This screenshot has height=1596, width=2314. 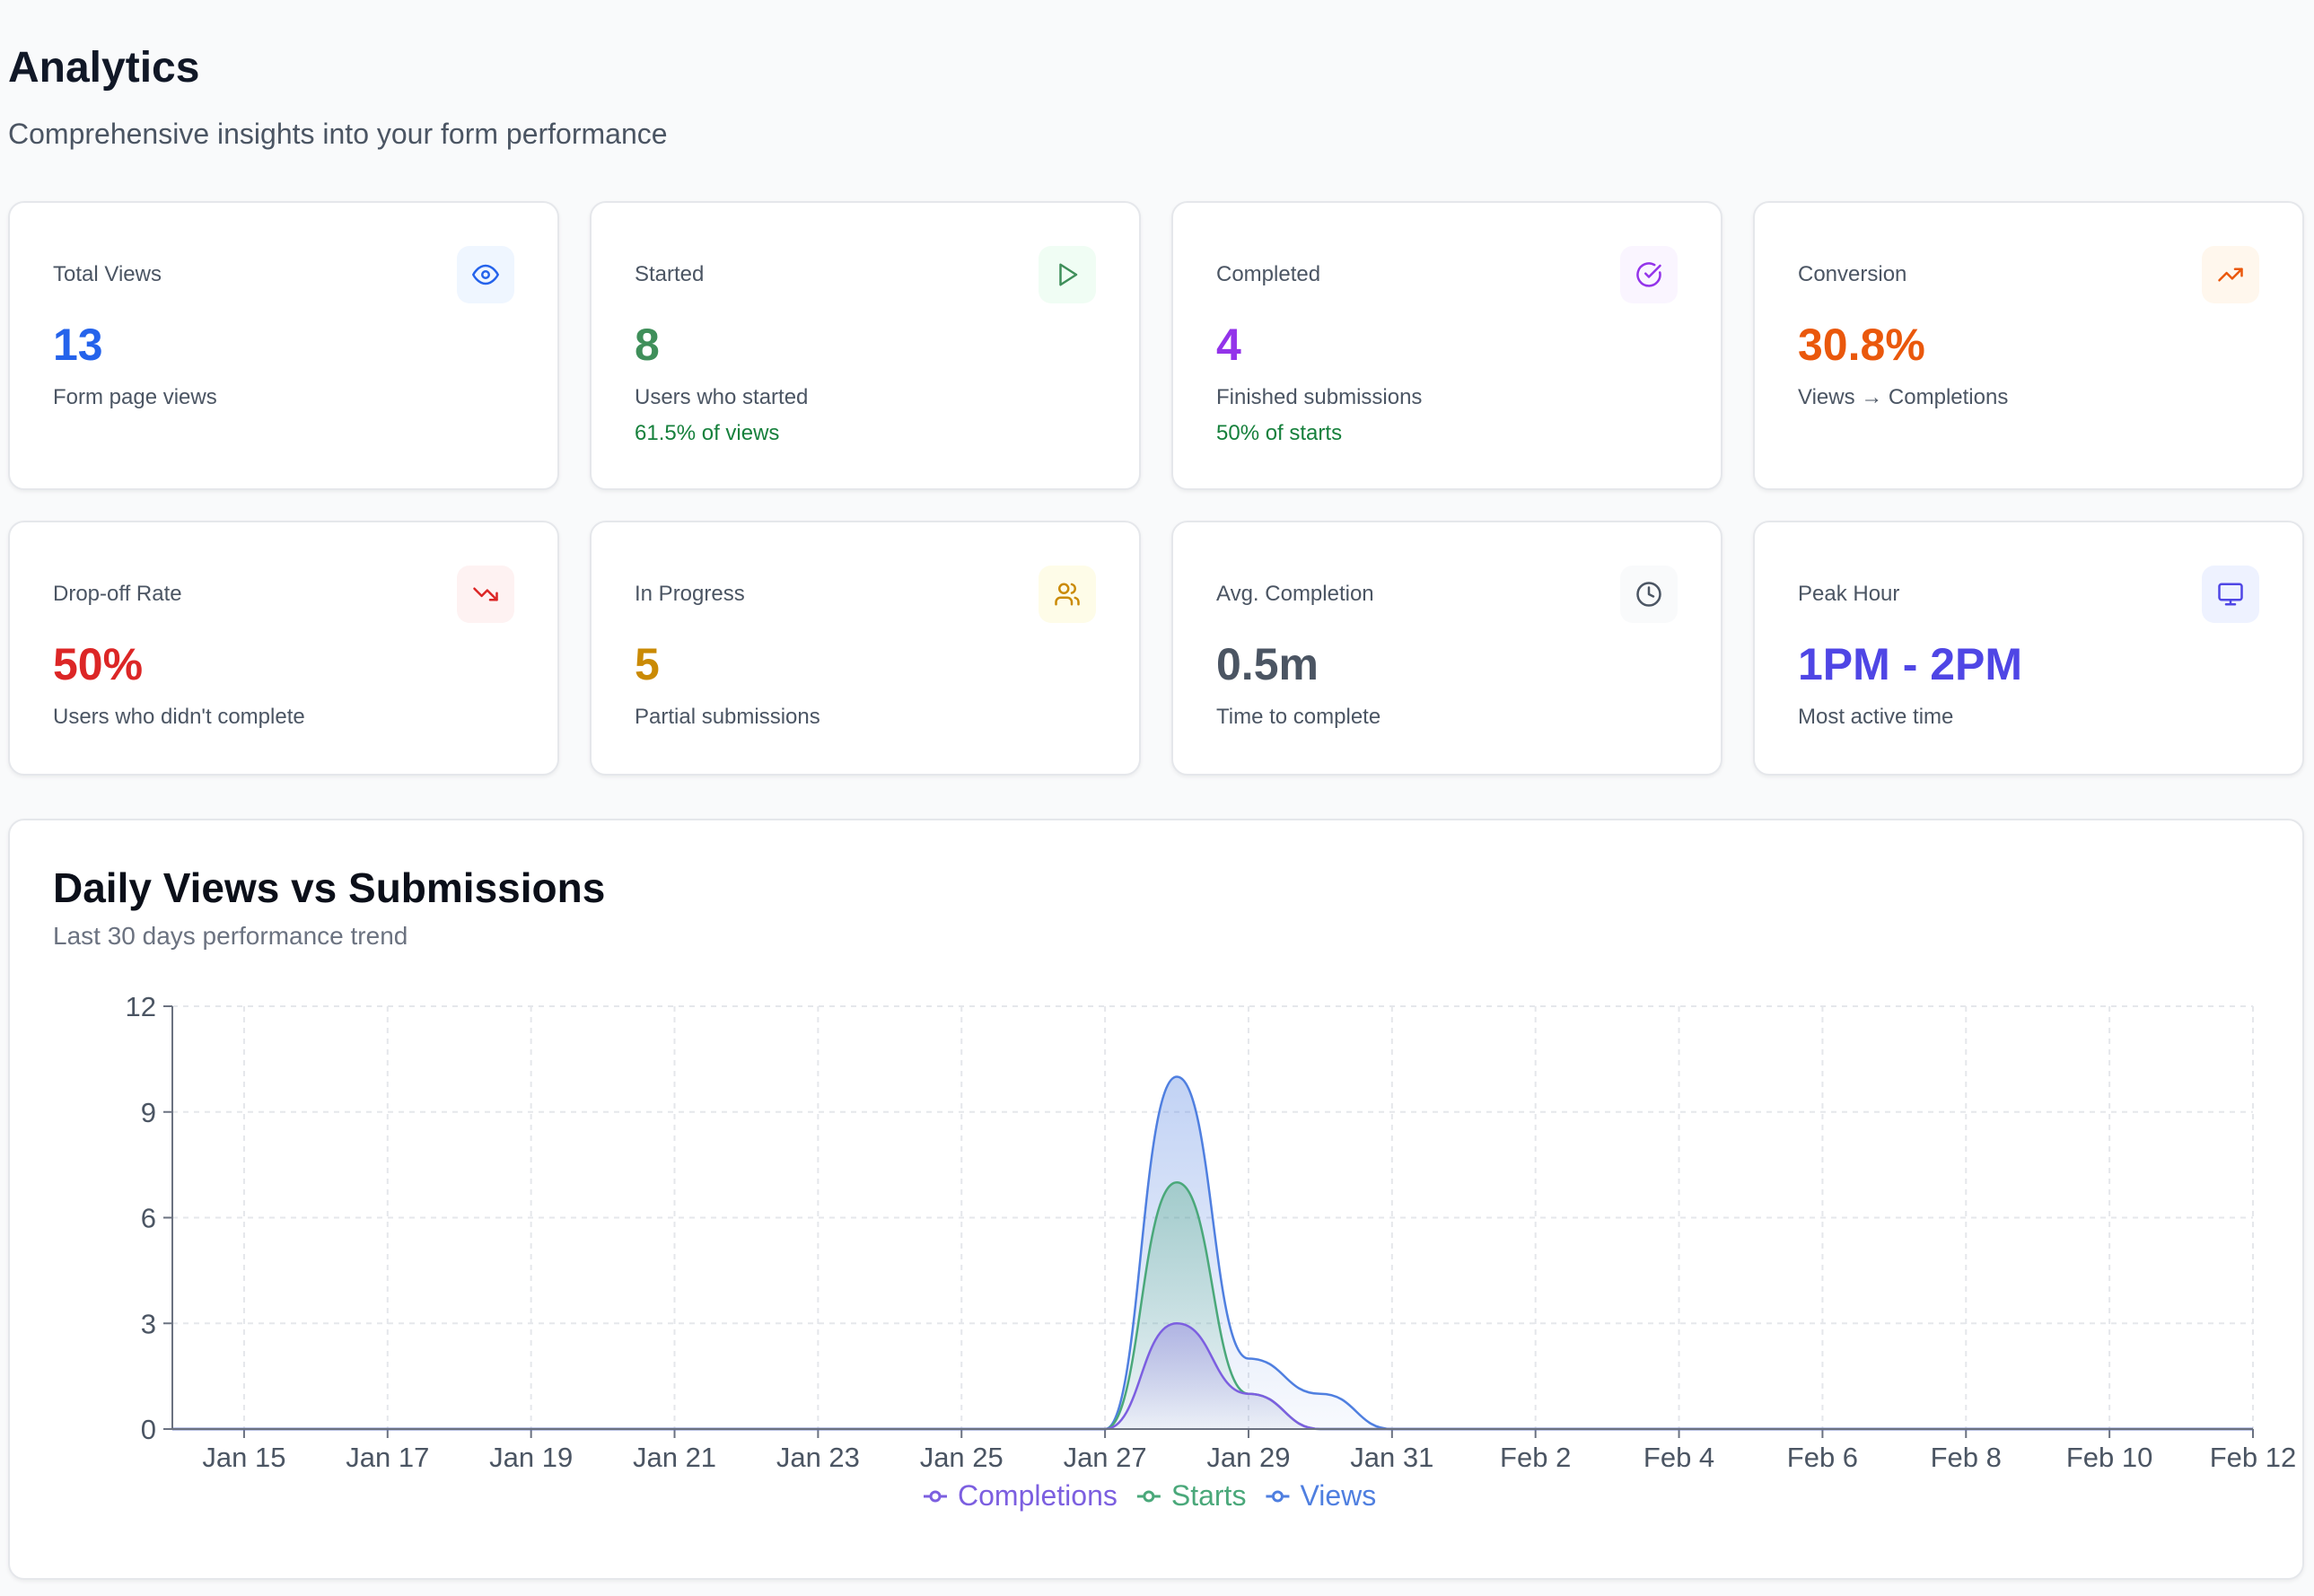 What do you see at coordinates (1446, 648) in the screenshot?
I see `stat-card-avg-completion: Avg. Completion 0.5m Time to complete` at bounding box center [1446, 648].